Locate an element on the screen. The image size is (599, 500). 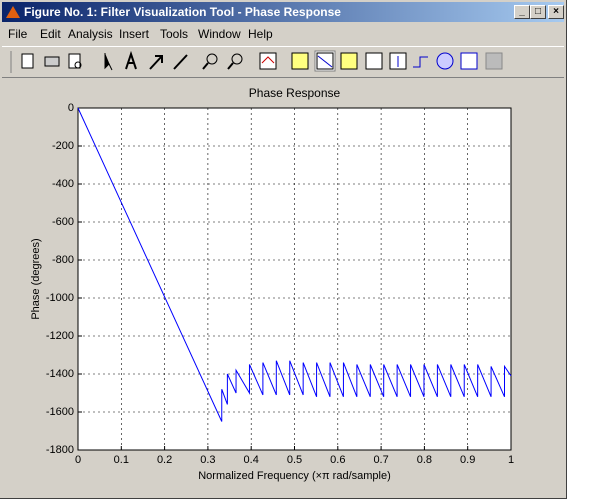
x-tick-label: 0.5 is located at coordinates (294, 460).